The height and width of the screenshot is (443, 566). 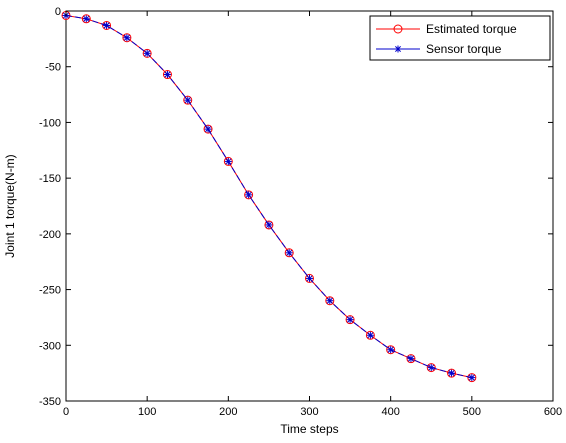 What do you see at coordinates (553, 412) in the screenshot?
I see `x-tick-label: 600` at bounding box center [553, 412].